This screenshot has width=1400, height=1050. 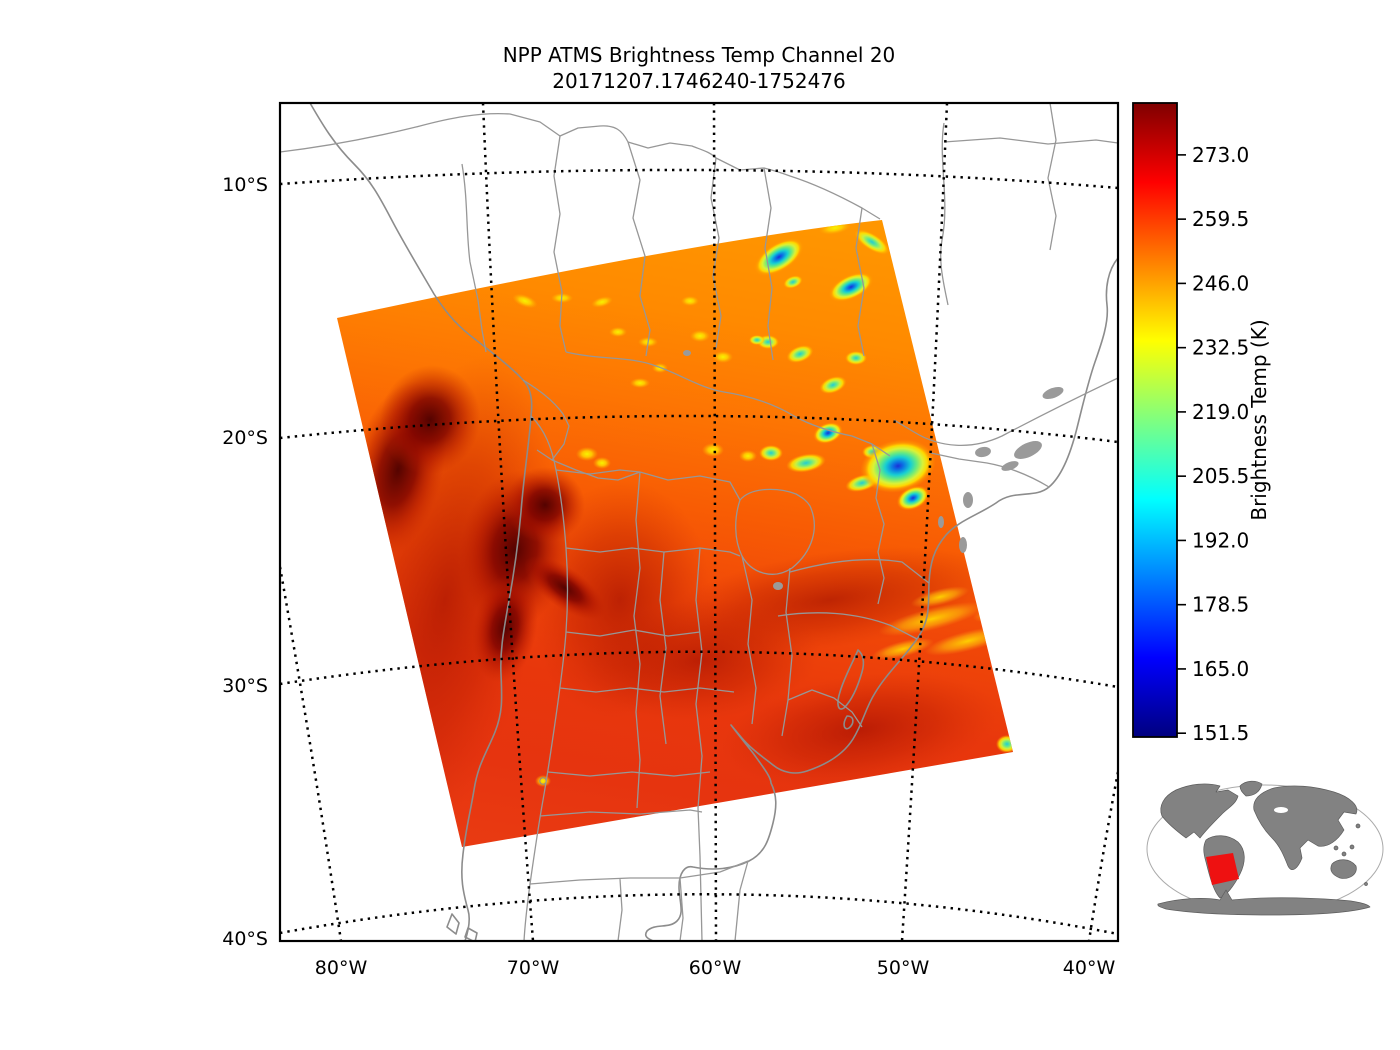 I want to click on chiloe-islands, so click(x=462, y=927).